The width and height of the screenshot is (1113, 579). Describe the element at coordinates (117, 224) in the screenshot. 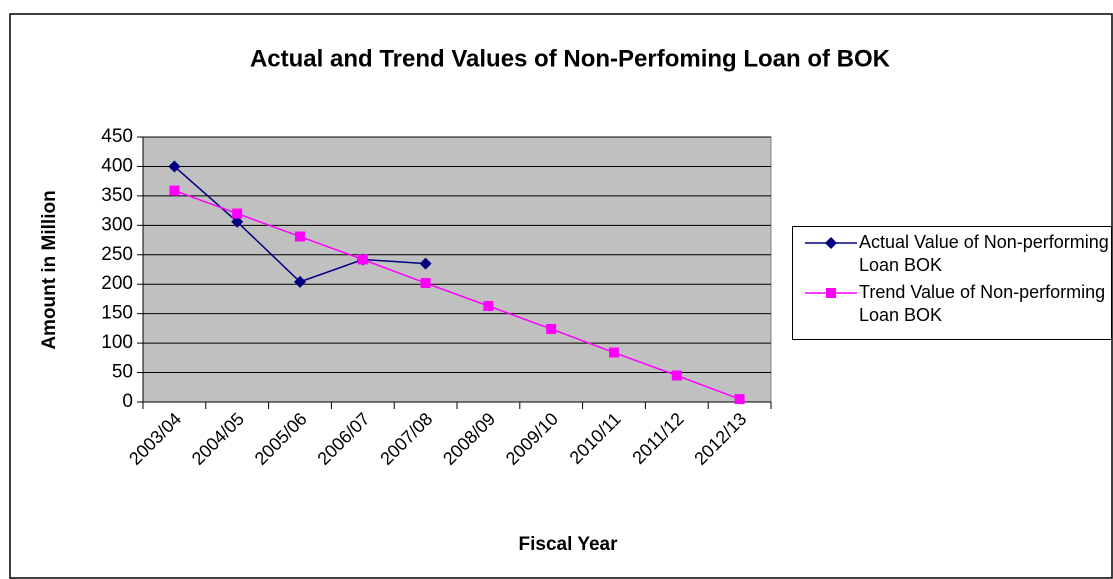

I see `y-tick-label: 300` at that location.